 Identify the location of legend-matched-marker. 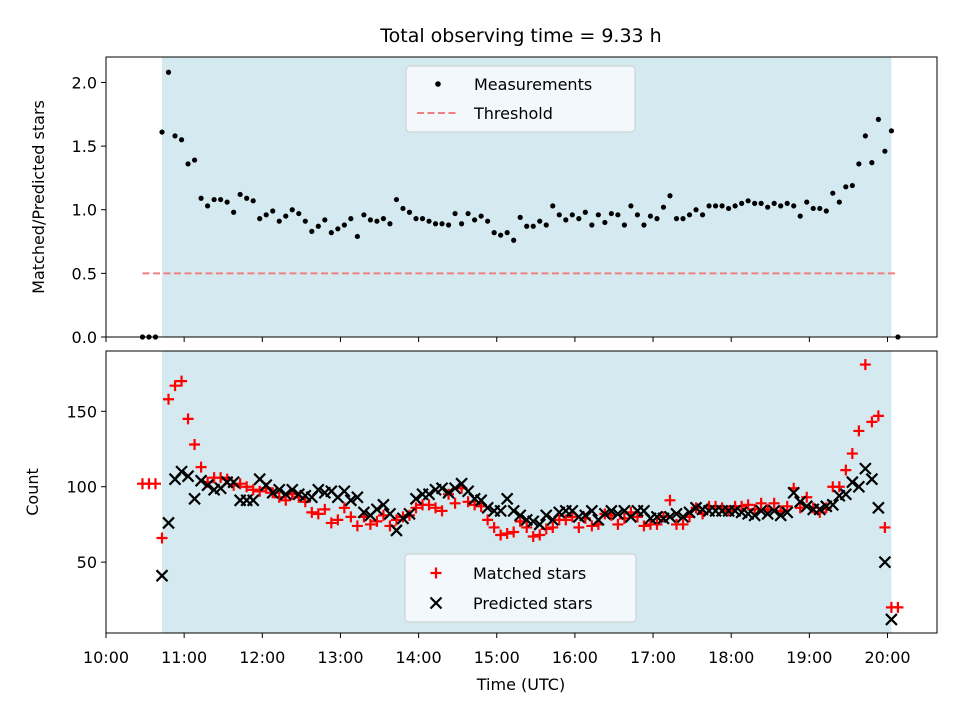
(436, 573).